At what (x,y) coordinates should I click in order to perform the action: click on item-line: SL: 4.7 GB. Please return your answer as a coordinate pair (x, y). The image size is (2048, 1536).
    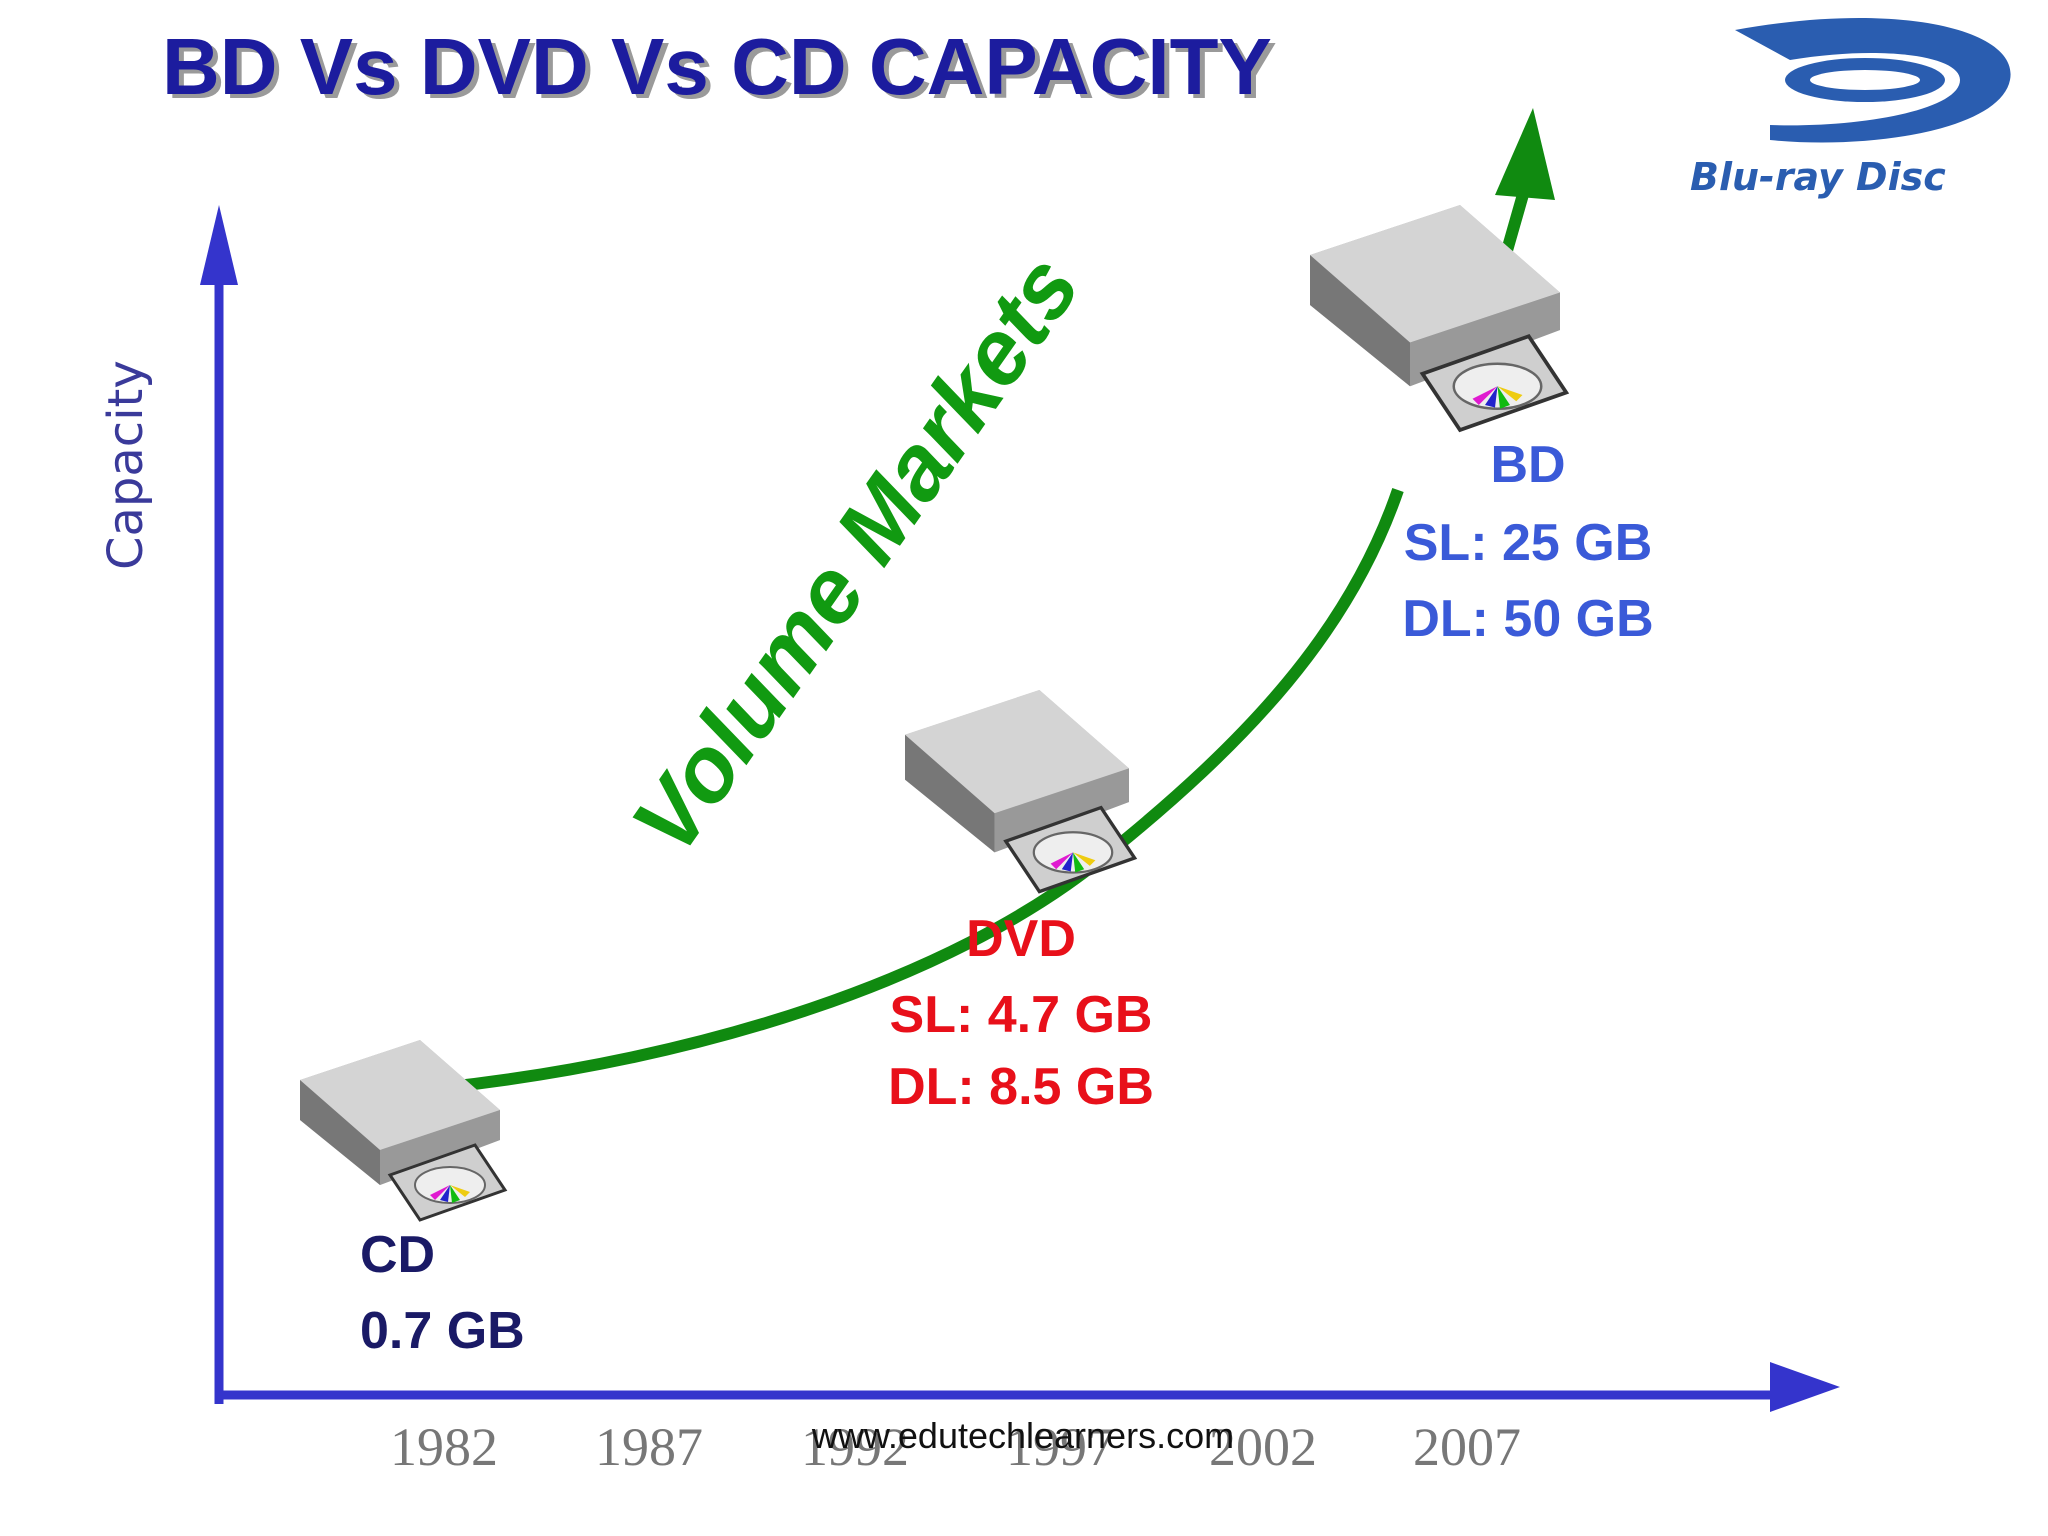
    Looking at the image, I should click on (1021, 1015).